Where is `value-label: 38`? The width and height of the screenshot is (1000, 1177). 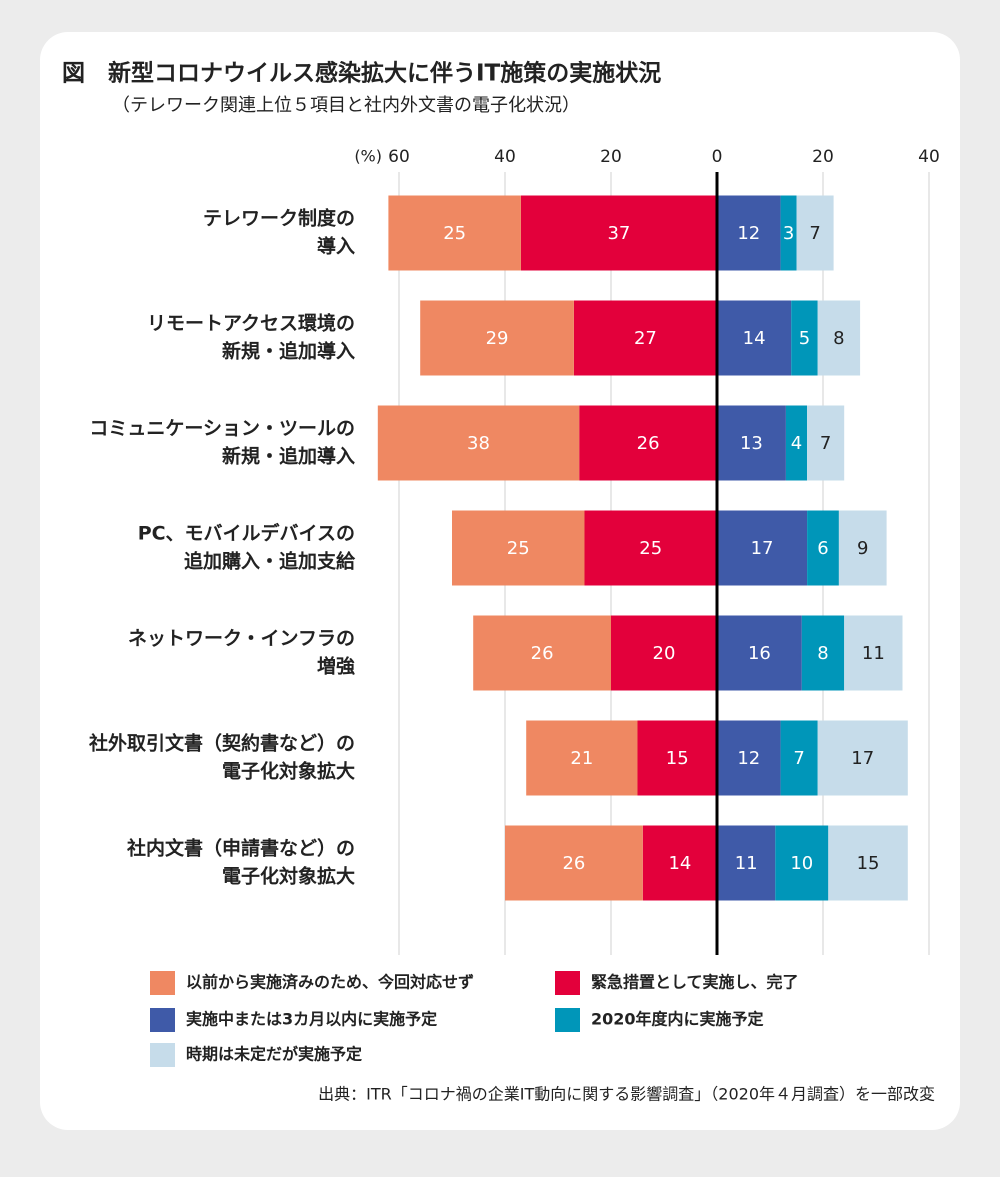
value-label: 38 is located at coordinates (478, 443).